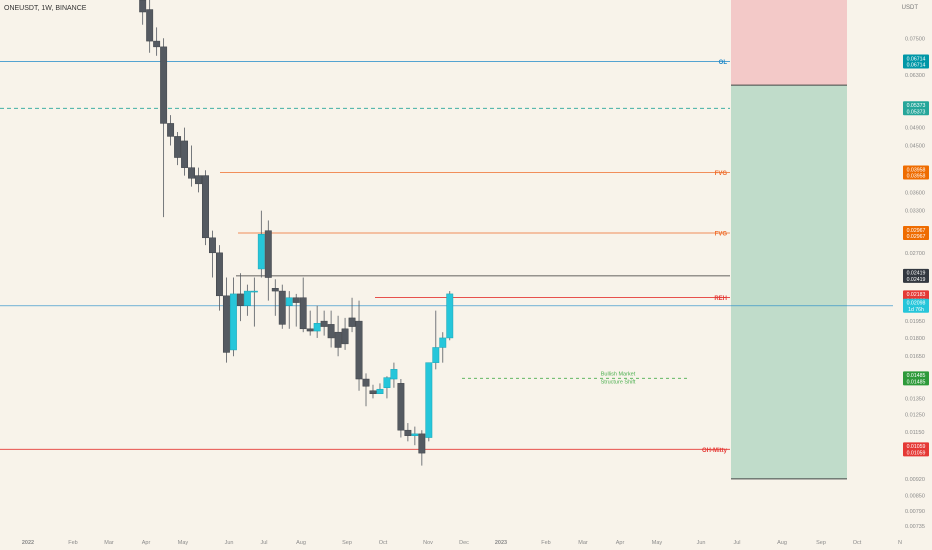 The image size is (932, 550). I want to click on x-tick-label-7: Aug, so click(301, 543).